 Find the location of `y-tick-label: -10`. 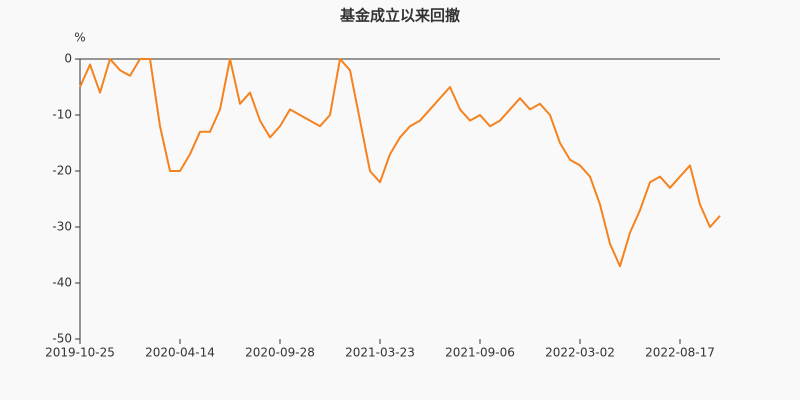

y-tick-label: -10 is located at coordinates (62, 115).